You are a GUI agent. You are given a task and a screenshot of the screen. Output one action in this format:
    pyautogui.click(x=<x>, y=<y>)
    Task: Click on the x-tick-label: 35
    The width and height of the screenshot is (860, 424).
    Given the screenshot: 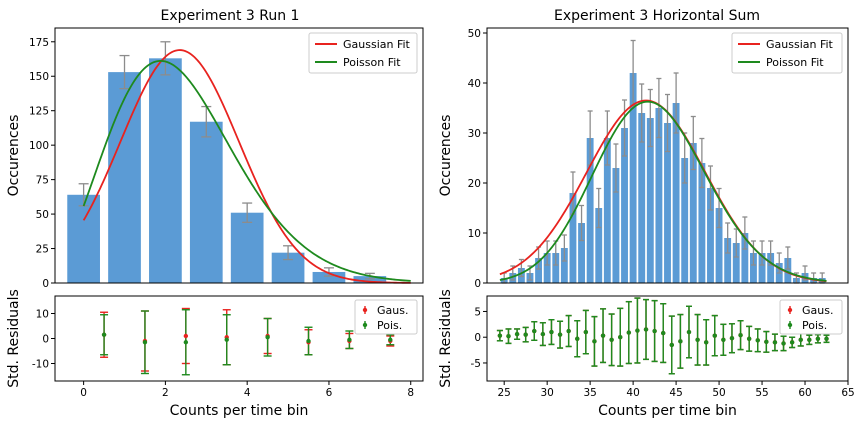 What is the action you would take?
    pyautogui.click(x=589, y=393)
    